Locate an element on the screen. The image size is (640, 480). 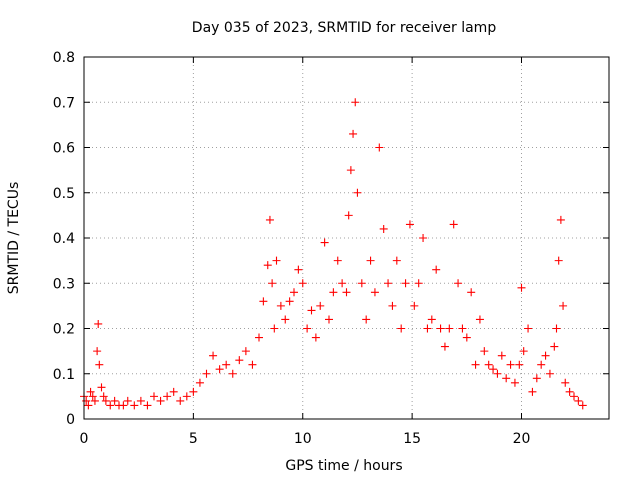
y-tick-label: 0.6 is located at coordinates (64, 149).